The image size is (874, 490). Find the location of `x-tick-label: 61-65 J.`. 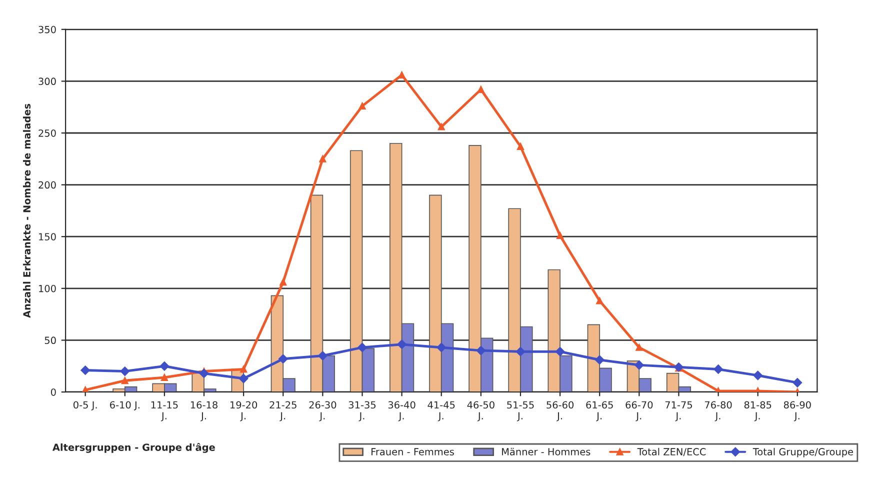

x-tick-label: 61-65 J. is located at coordinates (599, 411).